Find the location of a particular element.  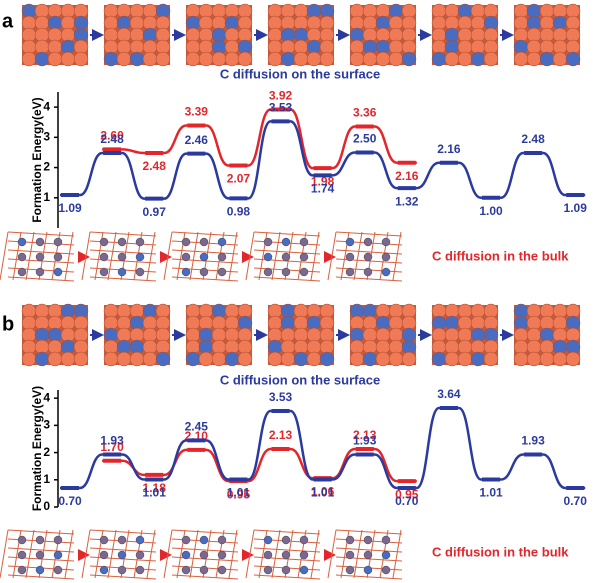

value-label: 3.92 is located at coordinates (281, 96).